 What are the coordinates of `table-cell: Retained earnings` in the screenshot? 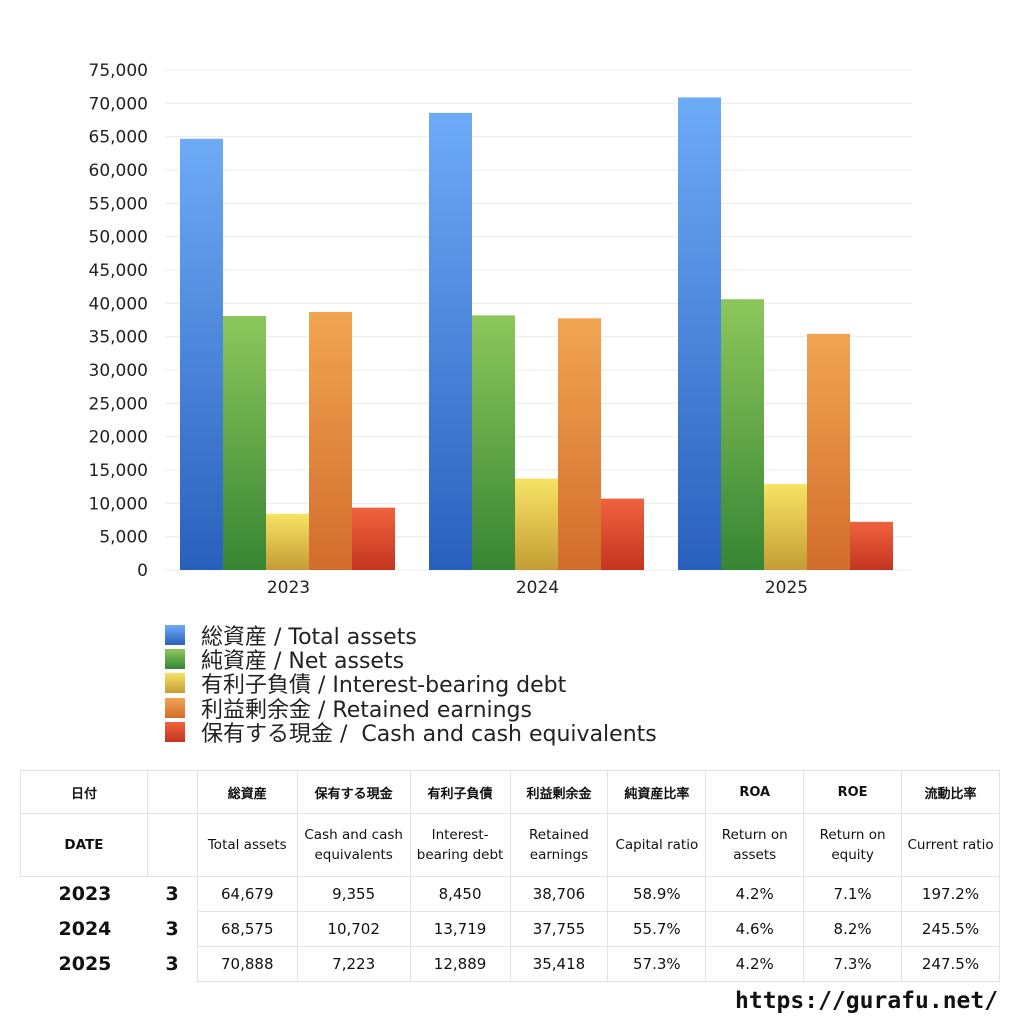 It's located at (559, 845).